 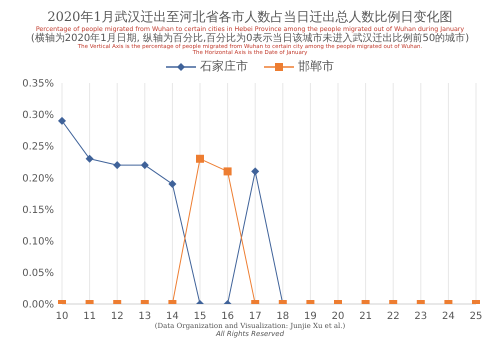 What do you see at coordinates (38, 116) in the screenshot?
I see `y-tick-label: 0.30%` at bounding box center [38, 116].